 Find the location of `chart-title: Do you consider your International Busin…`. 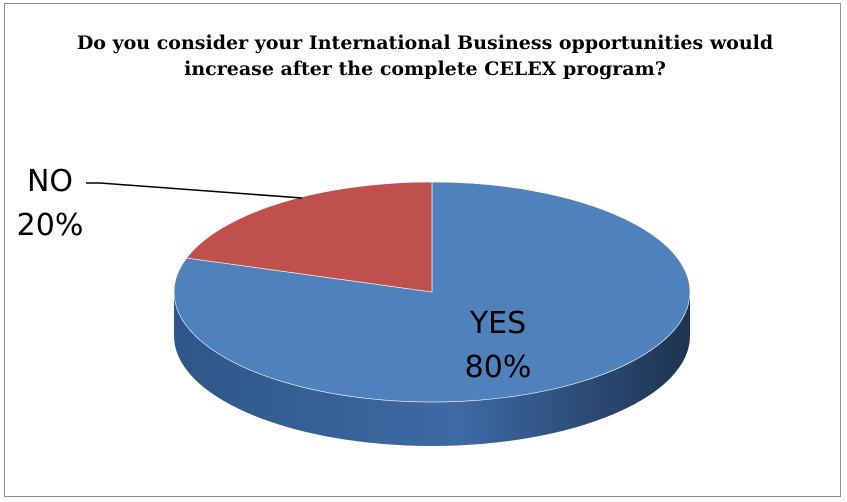

chart-title: Do you consider your International Busin… is located at coordinates (425, 56).